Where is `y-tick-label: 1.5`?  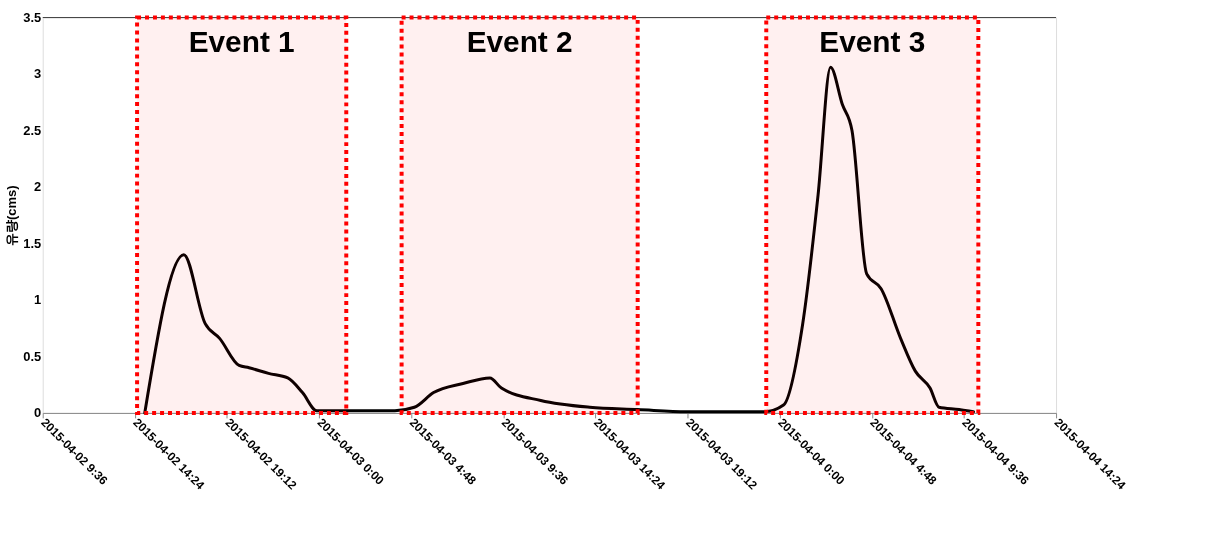
y-tick-label: 1.5 is located at coordinates (32, 243).